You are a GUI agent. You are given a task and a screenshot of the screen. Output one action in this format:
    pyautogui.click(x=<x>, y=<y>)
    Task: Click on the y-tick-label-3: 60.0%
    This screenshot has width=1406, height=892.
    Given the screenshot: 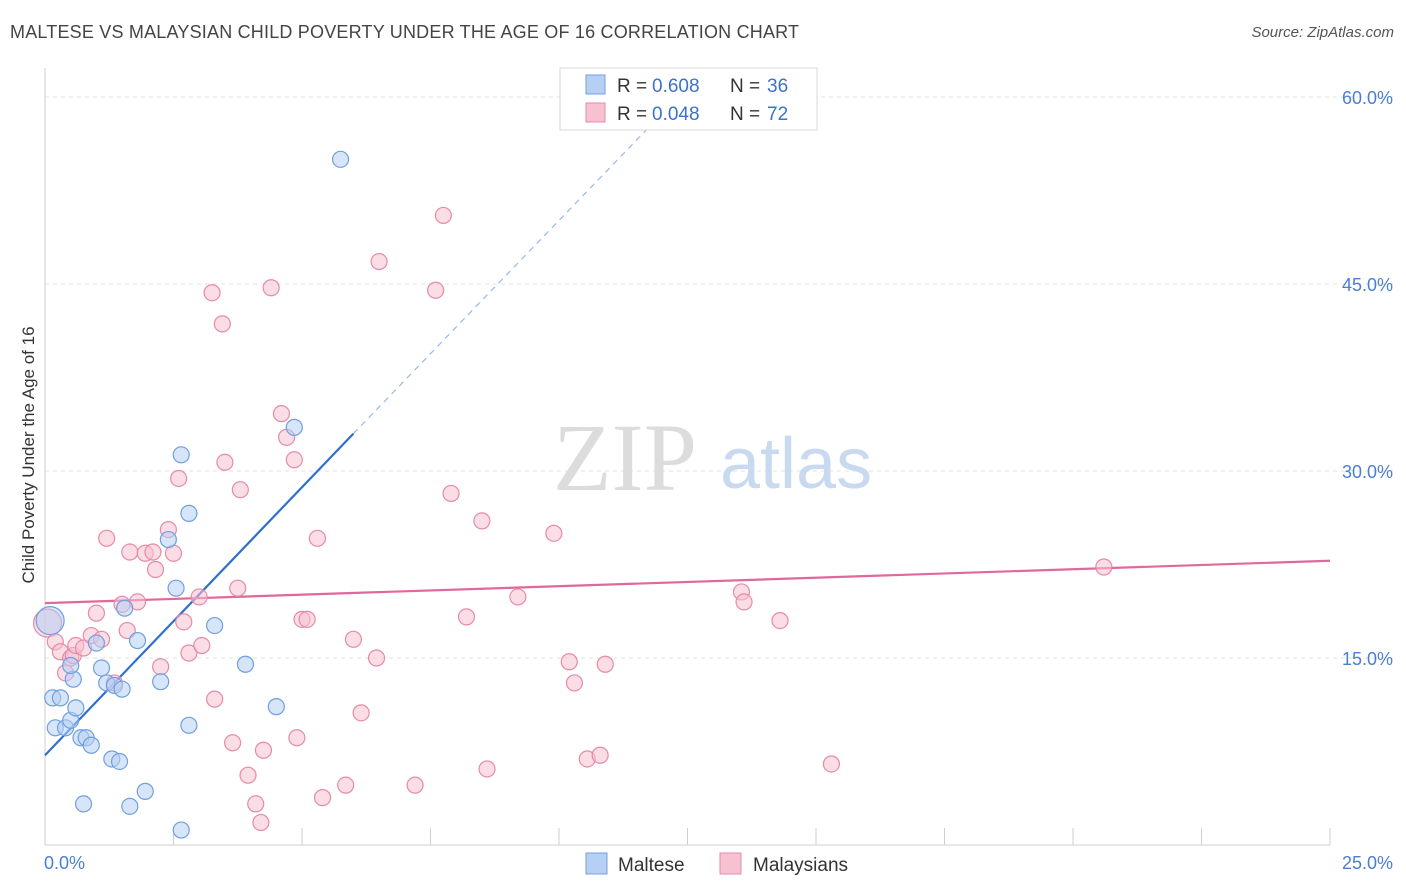 What is the action you would take?
    pyautogui.click(x=1367, y=98)
    